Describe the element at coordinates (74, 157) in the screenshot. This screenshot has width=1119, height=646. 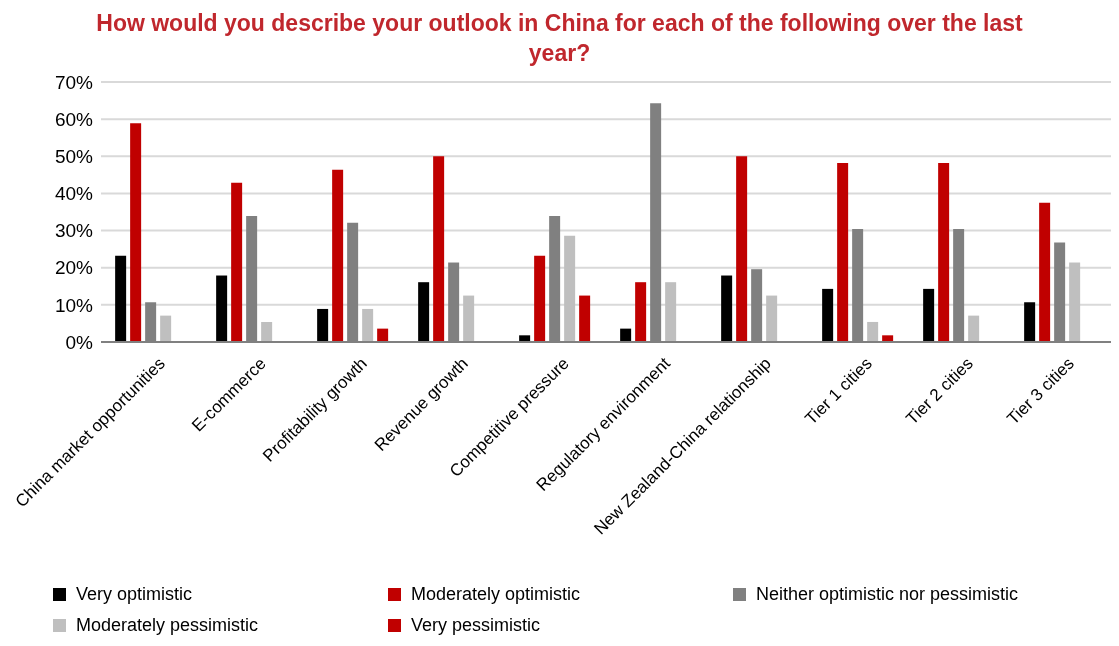
I see `y-tick-label: 50%` at that location.